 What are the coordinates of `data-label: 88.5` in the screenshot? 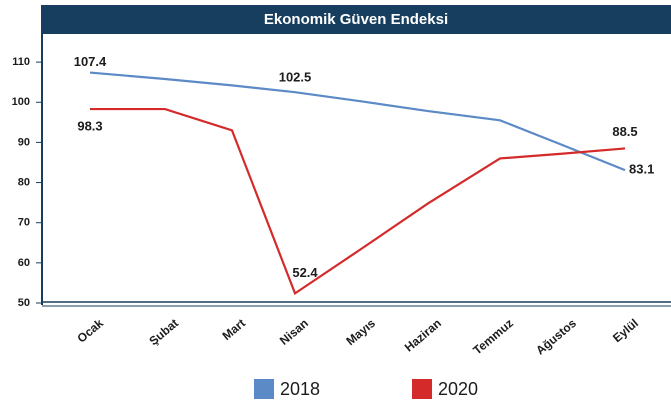 It's located at (624, 131).